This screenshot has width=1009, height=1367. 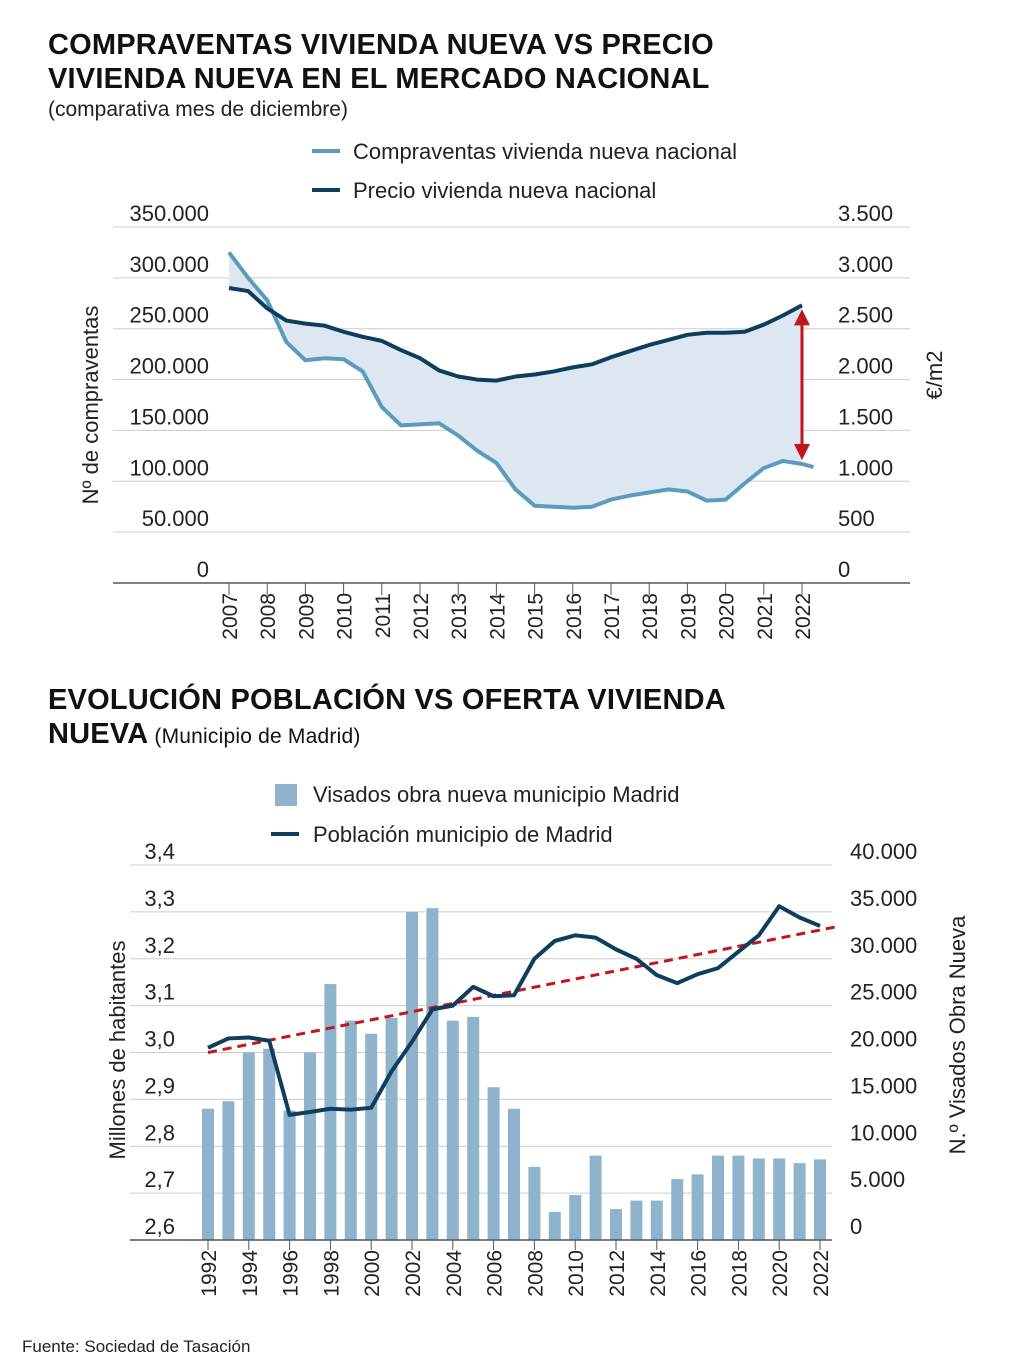 What do you see at coordinates (169, 264) in the screenshot?
I see `y-left-tick-label: 300.000` at bounding box center [169, 264].